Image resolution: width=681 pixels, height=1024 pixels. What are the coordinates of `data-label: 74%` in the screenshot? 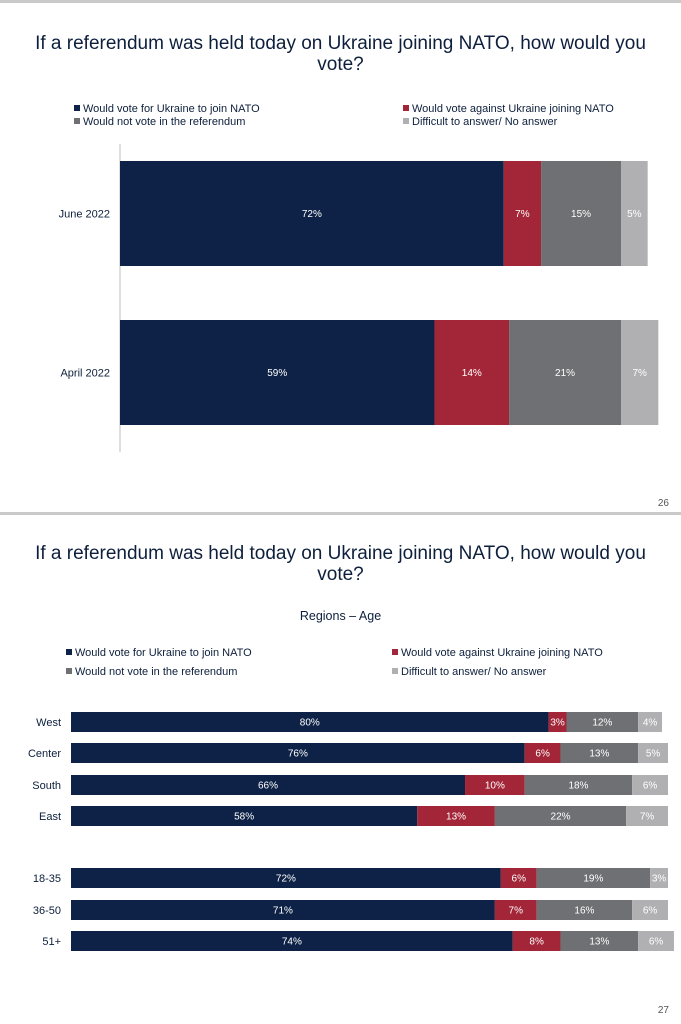 It's located at (292, 942).